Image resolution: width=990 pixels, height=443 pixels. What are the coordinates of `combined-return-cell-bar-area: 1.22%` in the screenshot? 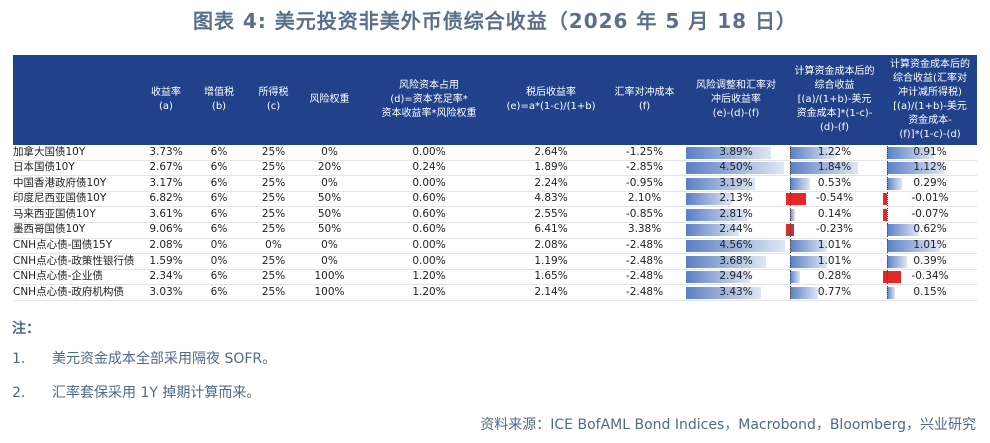 It's located at (834, 152).